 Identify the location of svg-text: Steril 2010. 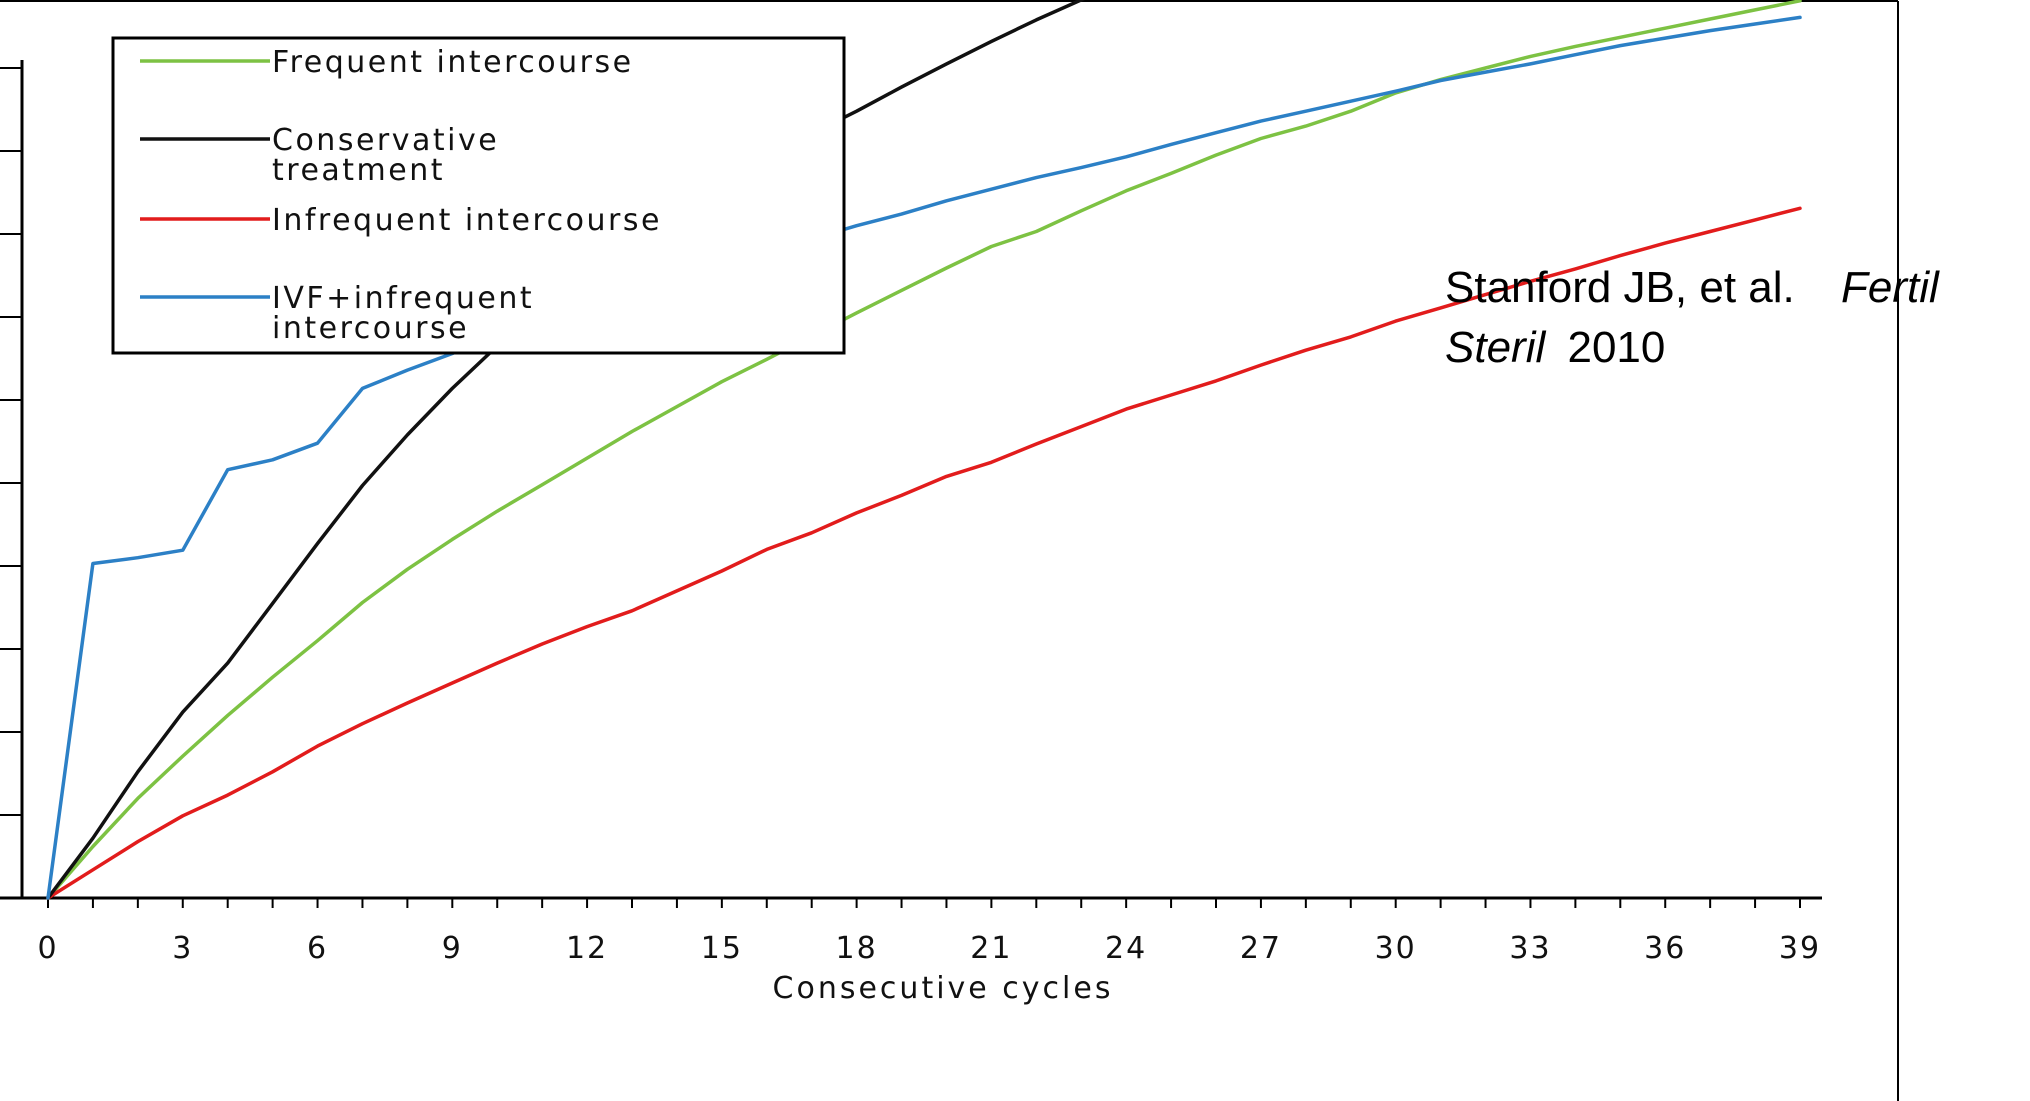
(1555, 347).